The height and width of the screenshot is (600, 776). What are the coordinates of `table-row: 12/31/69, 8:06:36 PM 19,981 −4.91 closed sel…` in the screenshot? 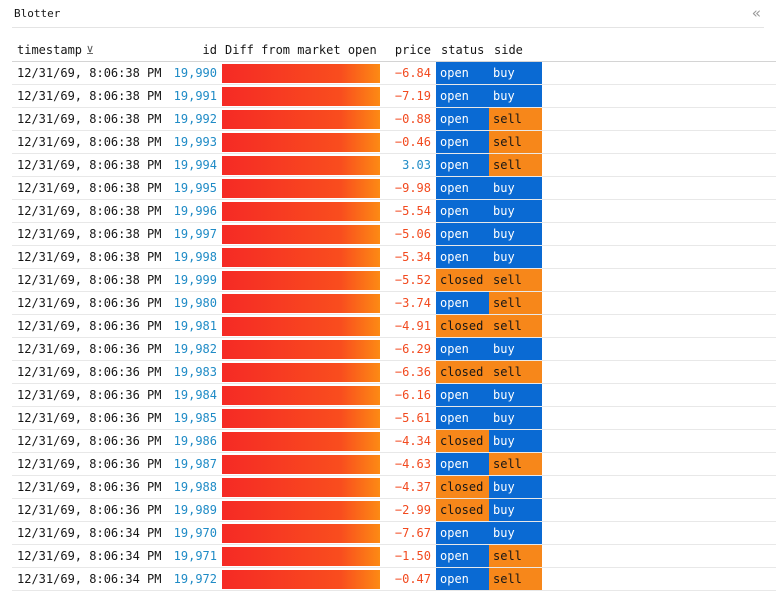 It's located at (394, 326).